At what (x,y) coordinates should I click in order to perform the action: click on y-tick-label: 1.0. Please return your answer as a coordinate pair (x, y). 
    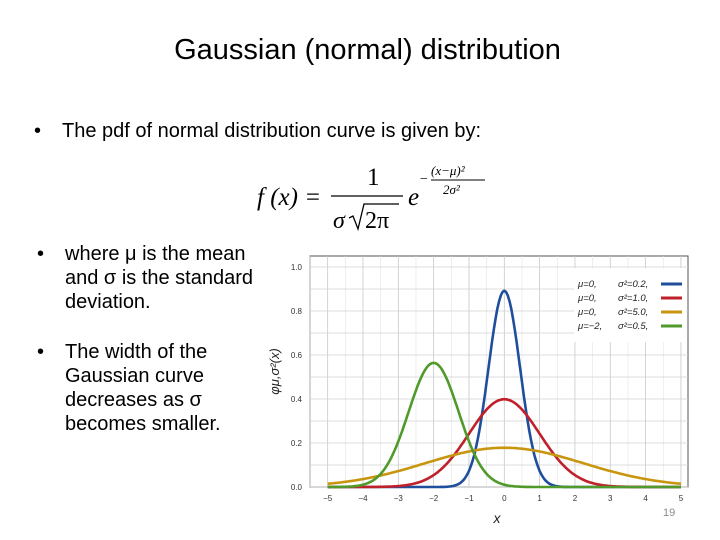
    Looking at the image, I should click on (297, 267).